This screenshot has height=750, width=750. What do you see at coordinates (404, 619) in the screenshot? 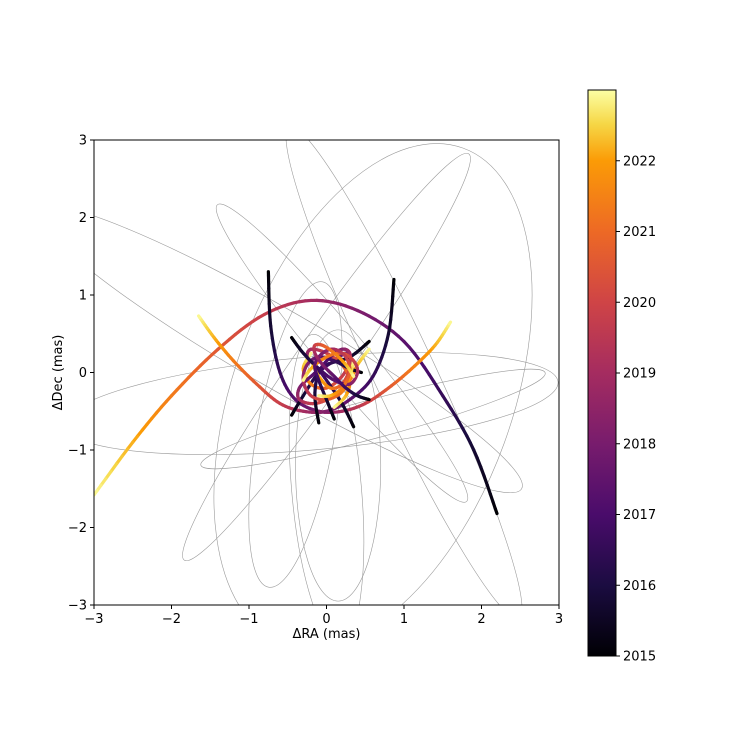
I see `x-tick-label: 1` at bounding box center [404, 619].